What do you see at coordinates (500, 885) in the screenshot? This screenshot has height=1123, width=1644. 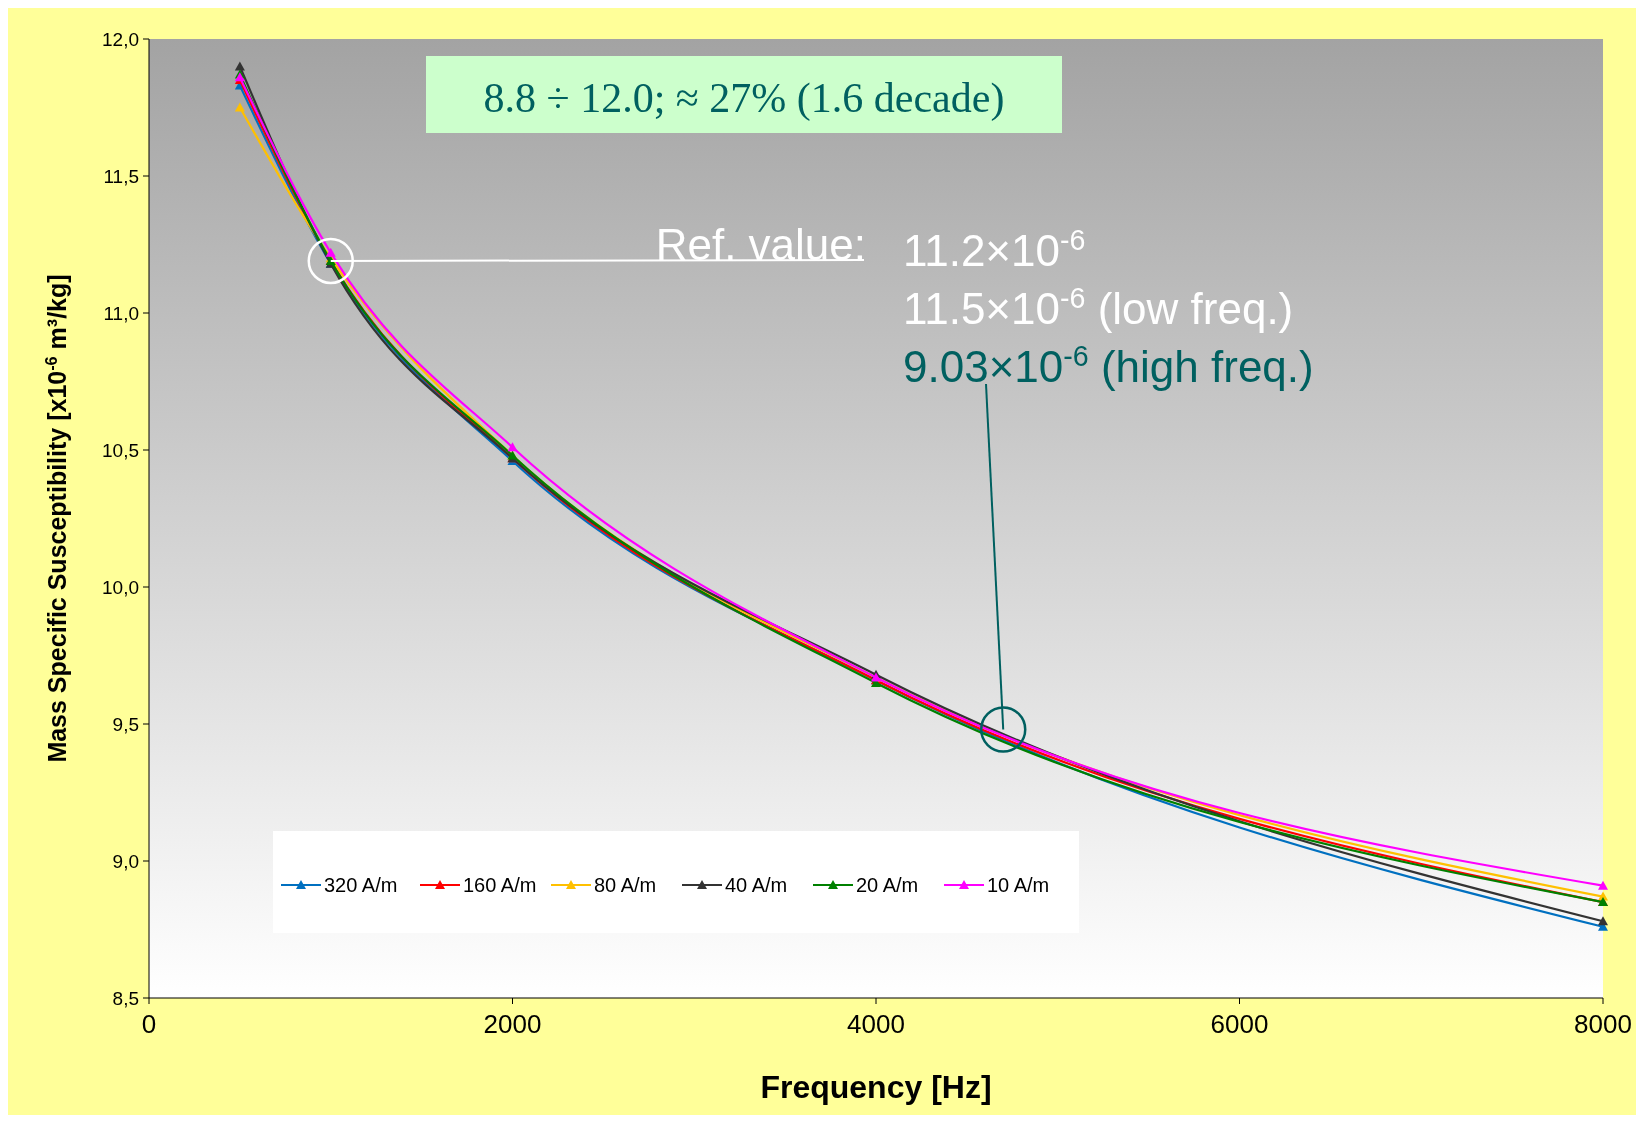 I see `legend-label: 160 A/m` at bounding box center [500, 885].